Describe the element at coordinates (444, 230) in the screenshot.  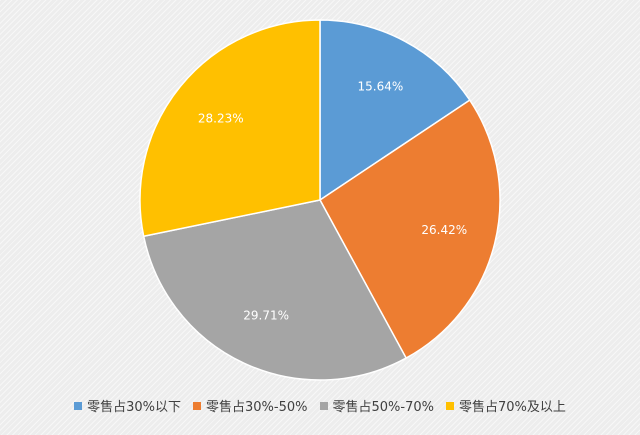
I see `slice-data-label: 26.42%` at that location.